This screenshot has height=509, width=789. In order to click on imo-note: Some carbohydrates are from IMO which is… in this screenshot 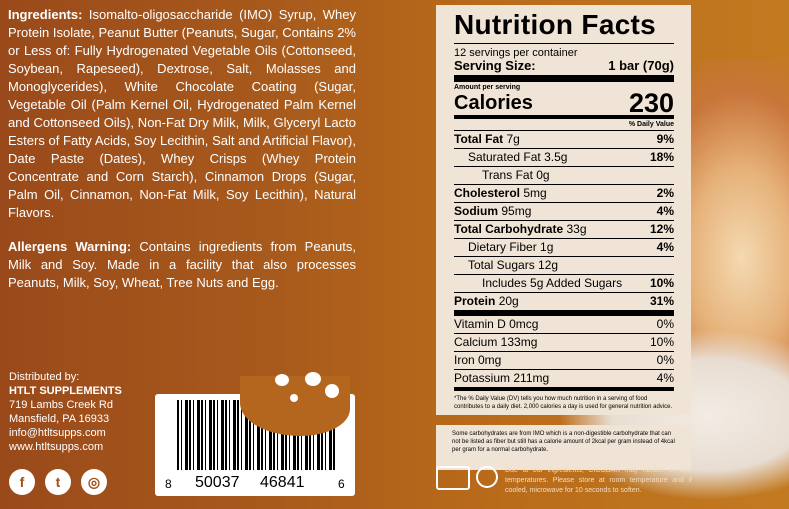, I will do `click(563, 447)`.